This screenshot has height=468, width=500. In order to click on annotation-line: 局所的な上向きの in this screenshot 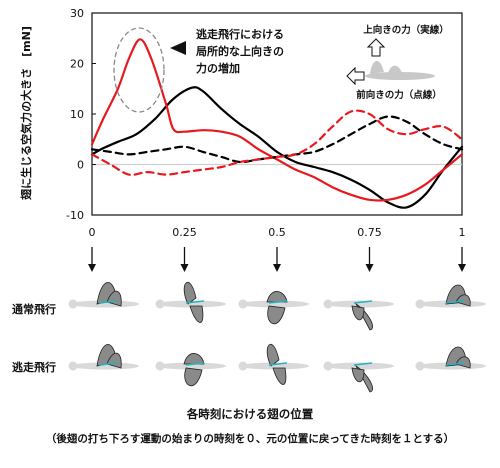, I will do `click(239, 51)`.